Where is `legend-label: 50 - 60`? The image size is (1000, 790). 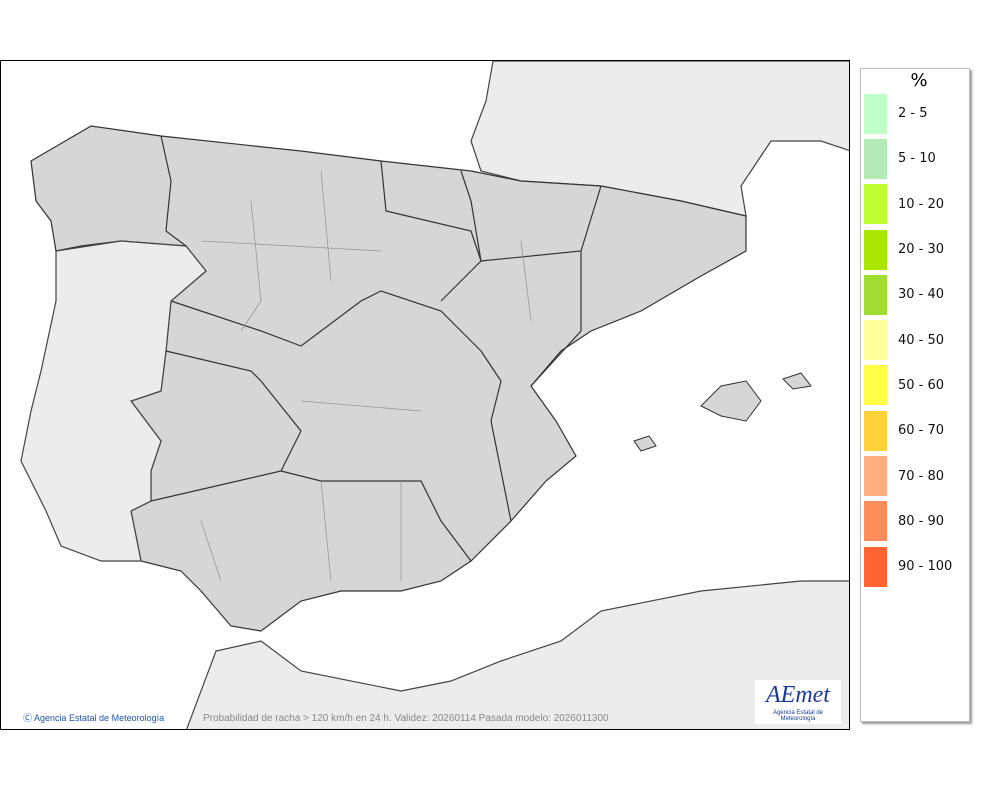
legend-label: 50 - 60 is located at coordinates (921, 385).